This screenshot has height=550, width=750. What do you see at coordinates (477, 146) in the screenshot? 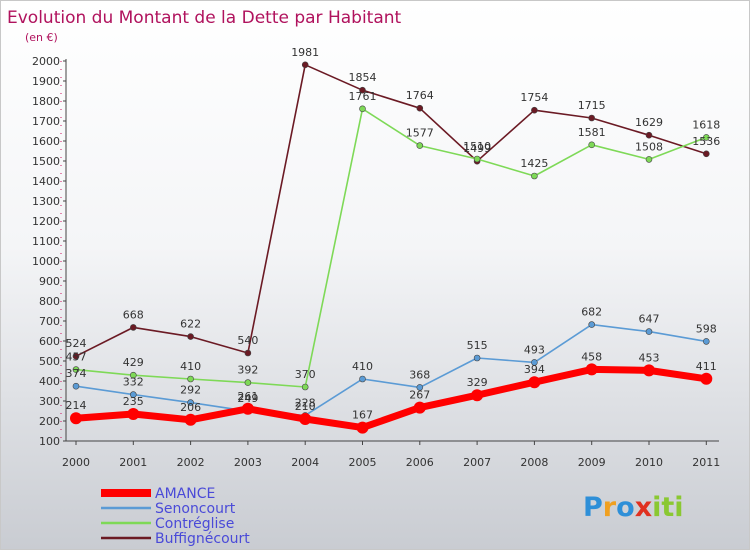
I see `data-label: 1510` at bounding box center [477, 146].